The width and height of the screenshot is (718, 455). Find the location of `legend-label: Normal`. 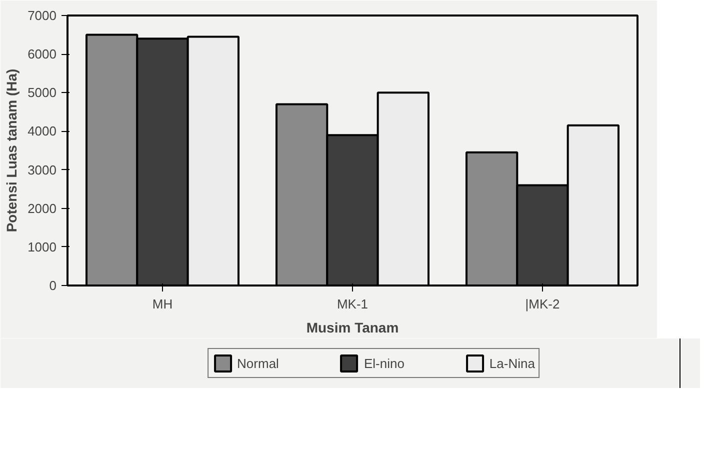

legend-label: Normal is located at coordinates (258, 363).